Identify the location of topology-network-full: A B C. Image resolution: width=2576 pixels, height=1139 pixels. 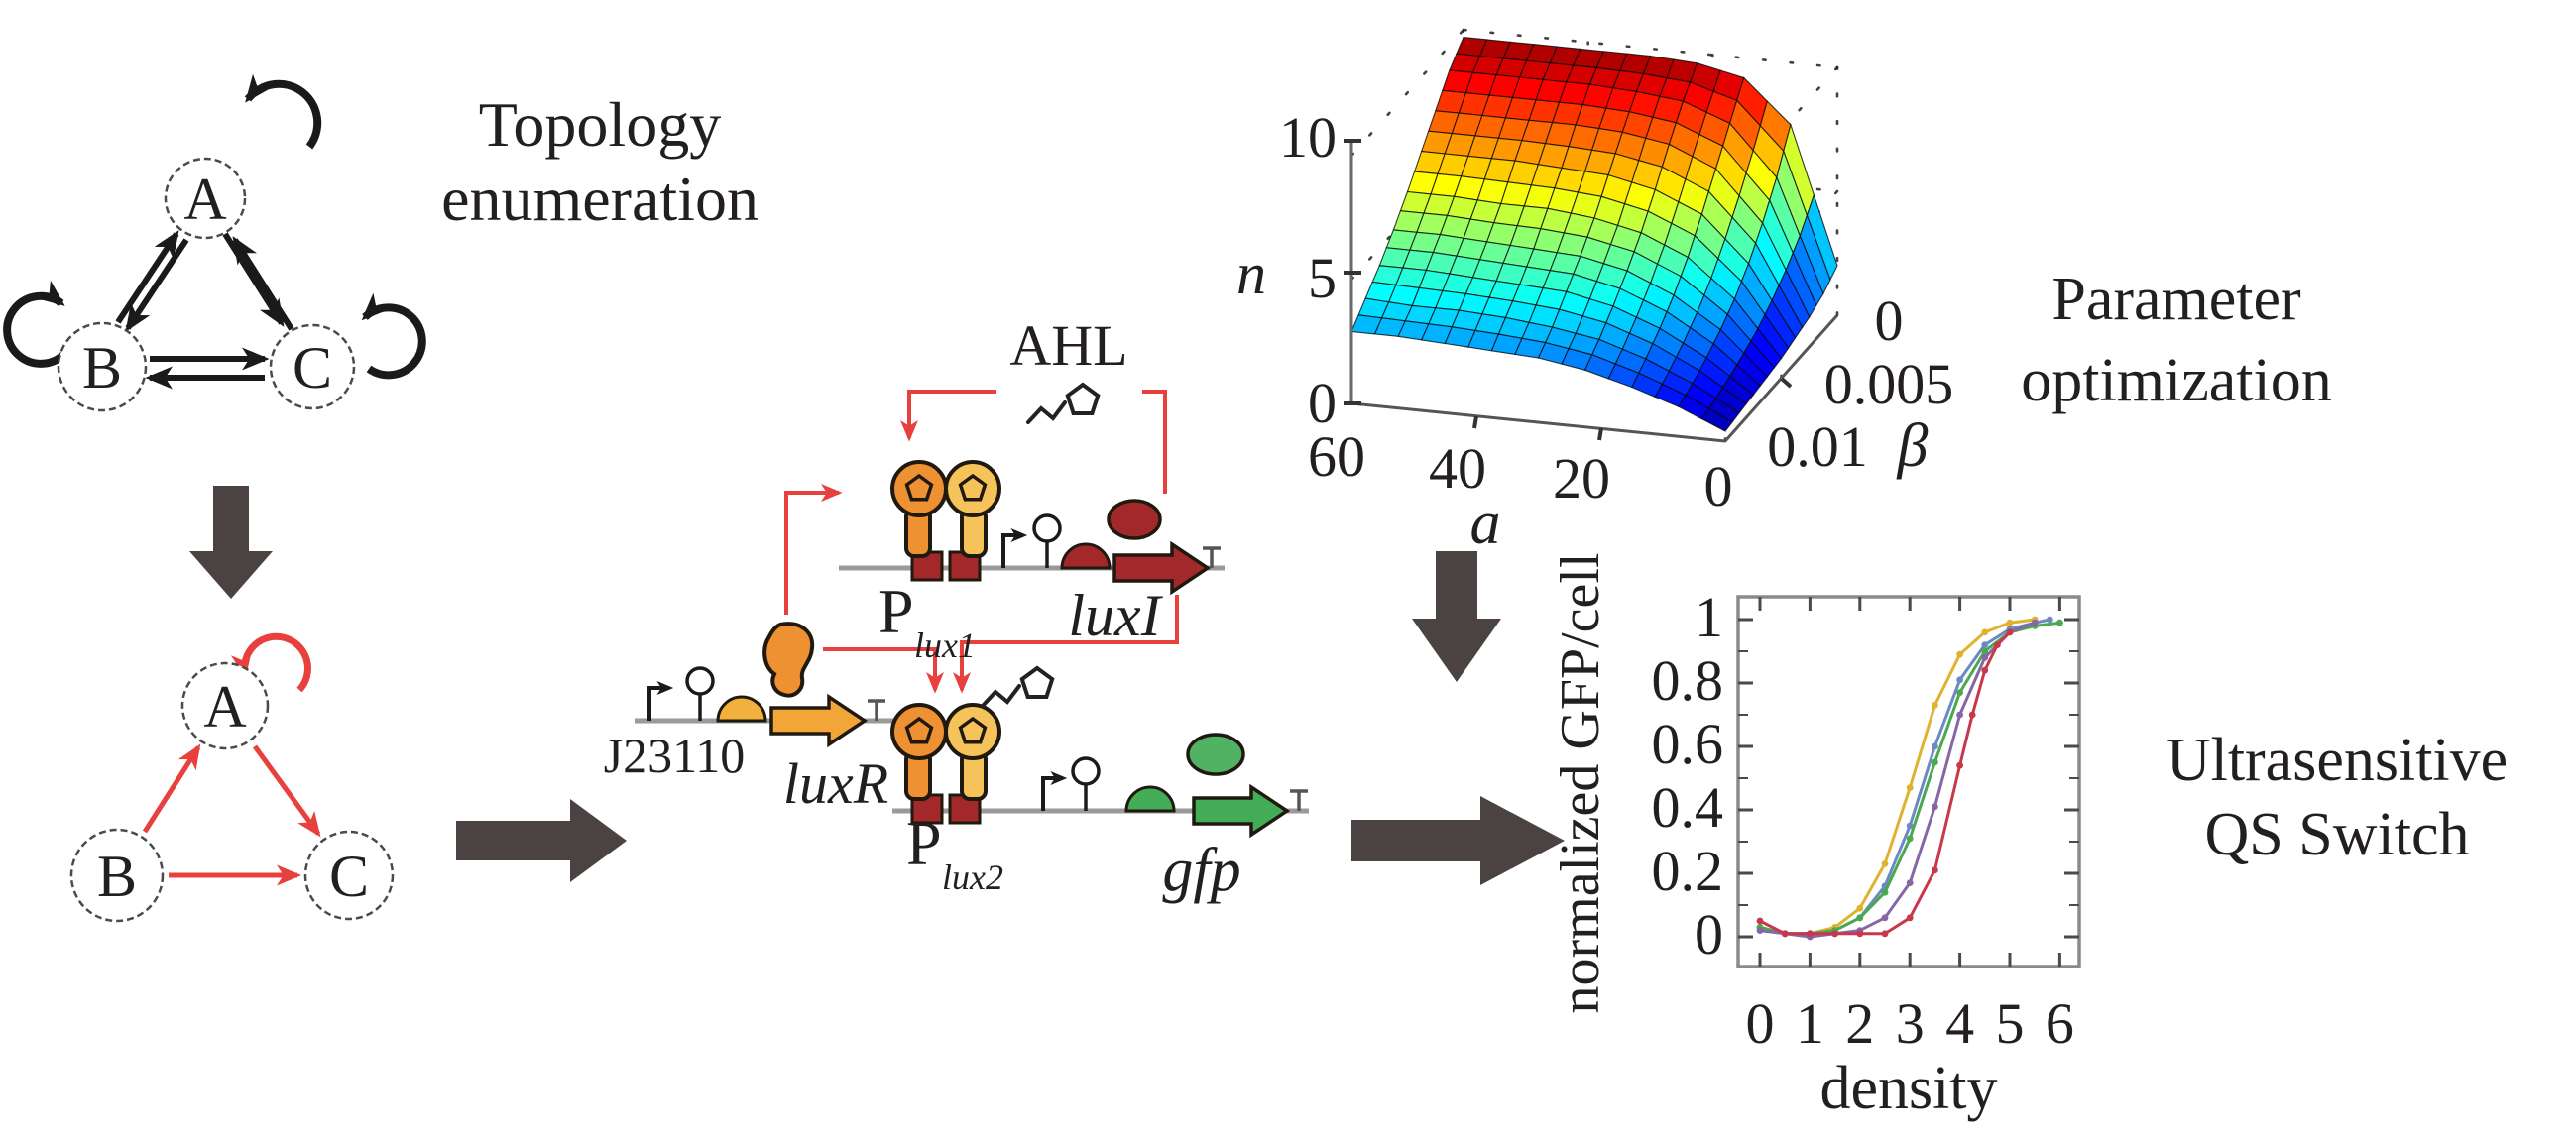
(214, 243).